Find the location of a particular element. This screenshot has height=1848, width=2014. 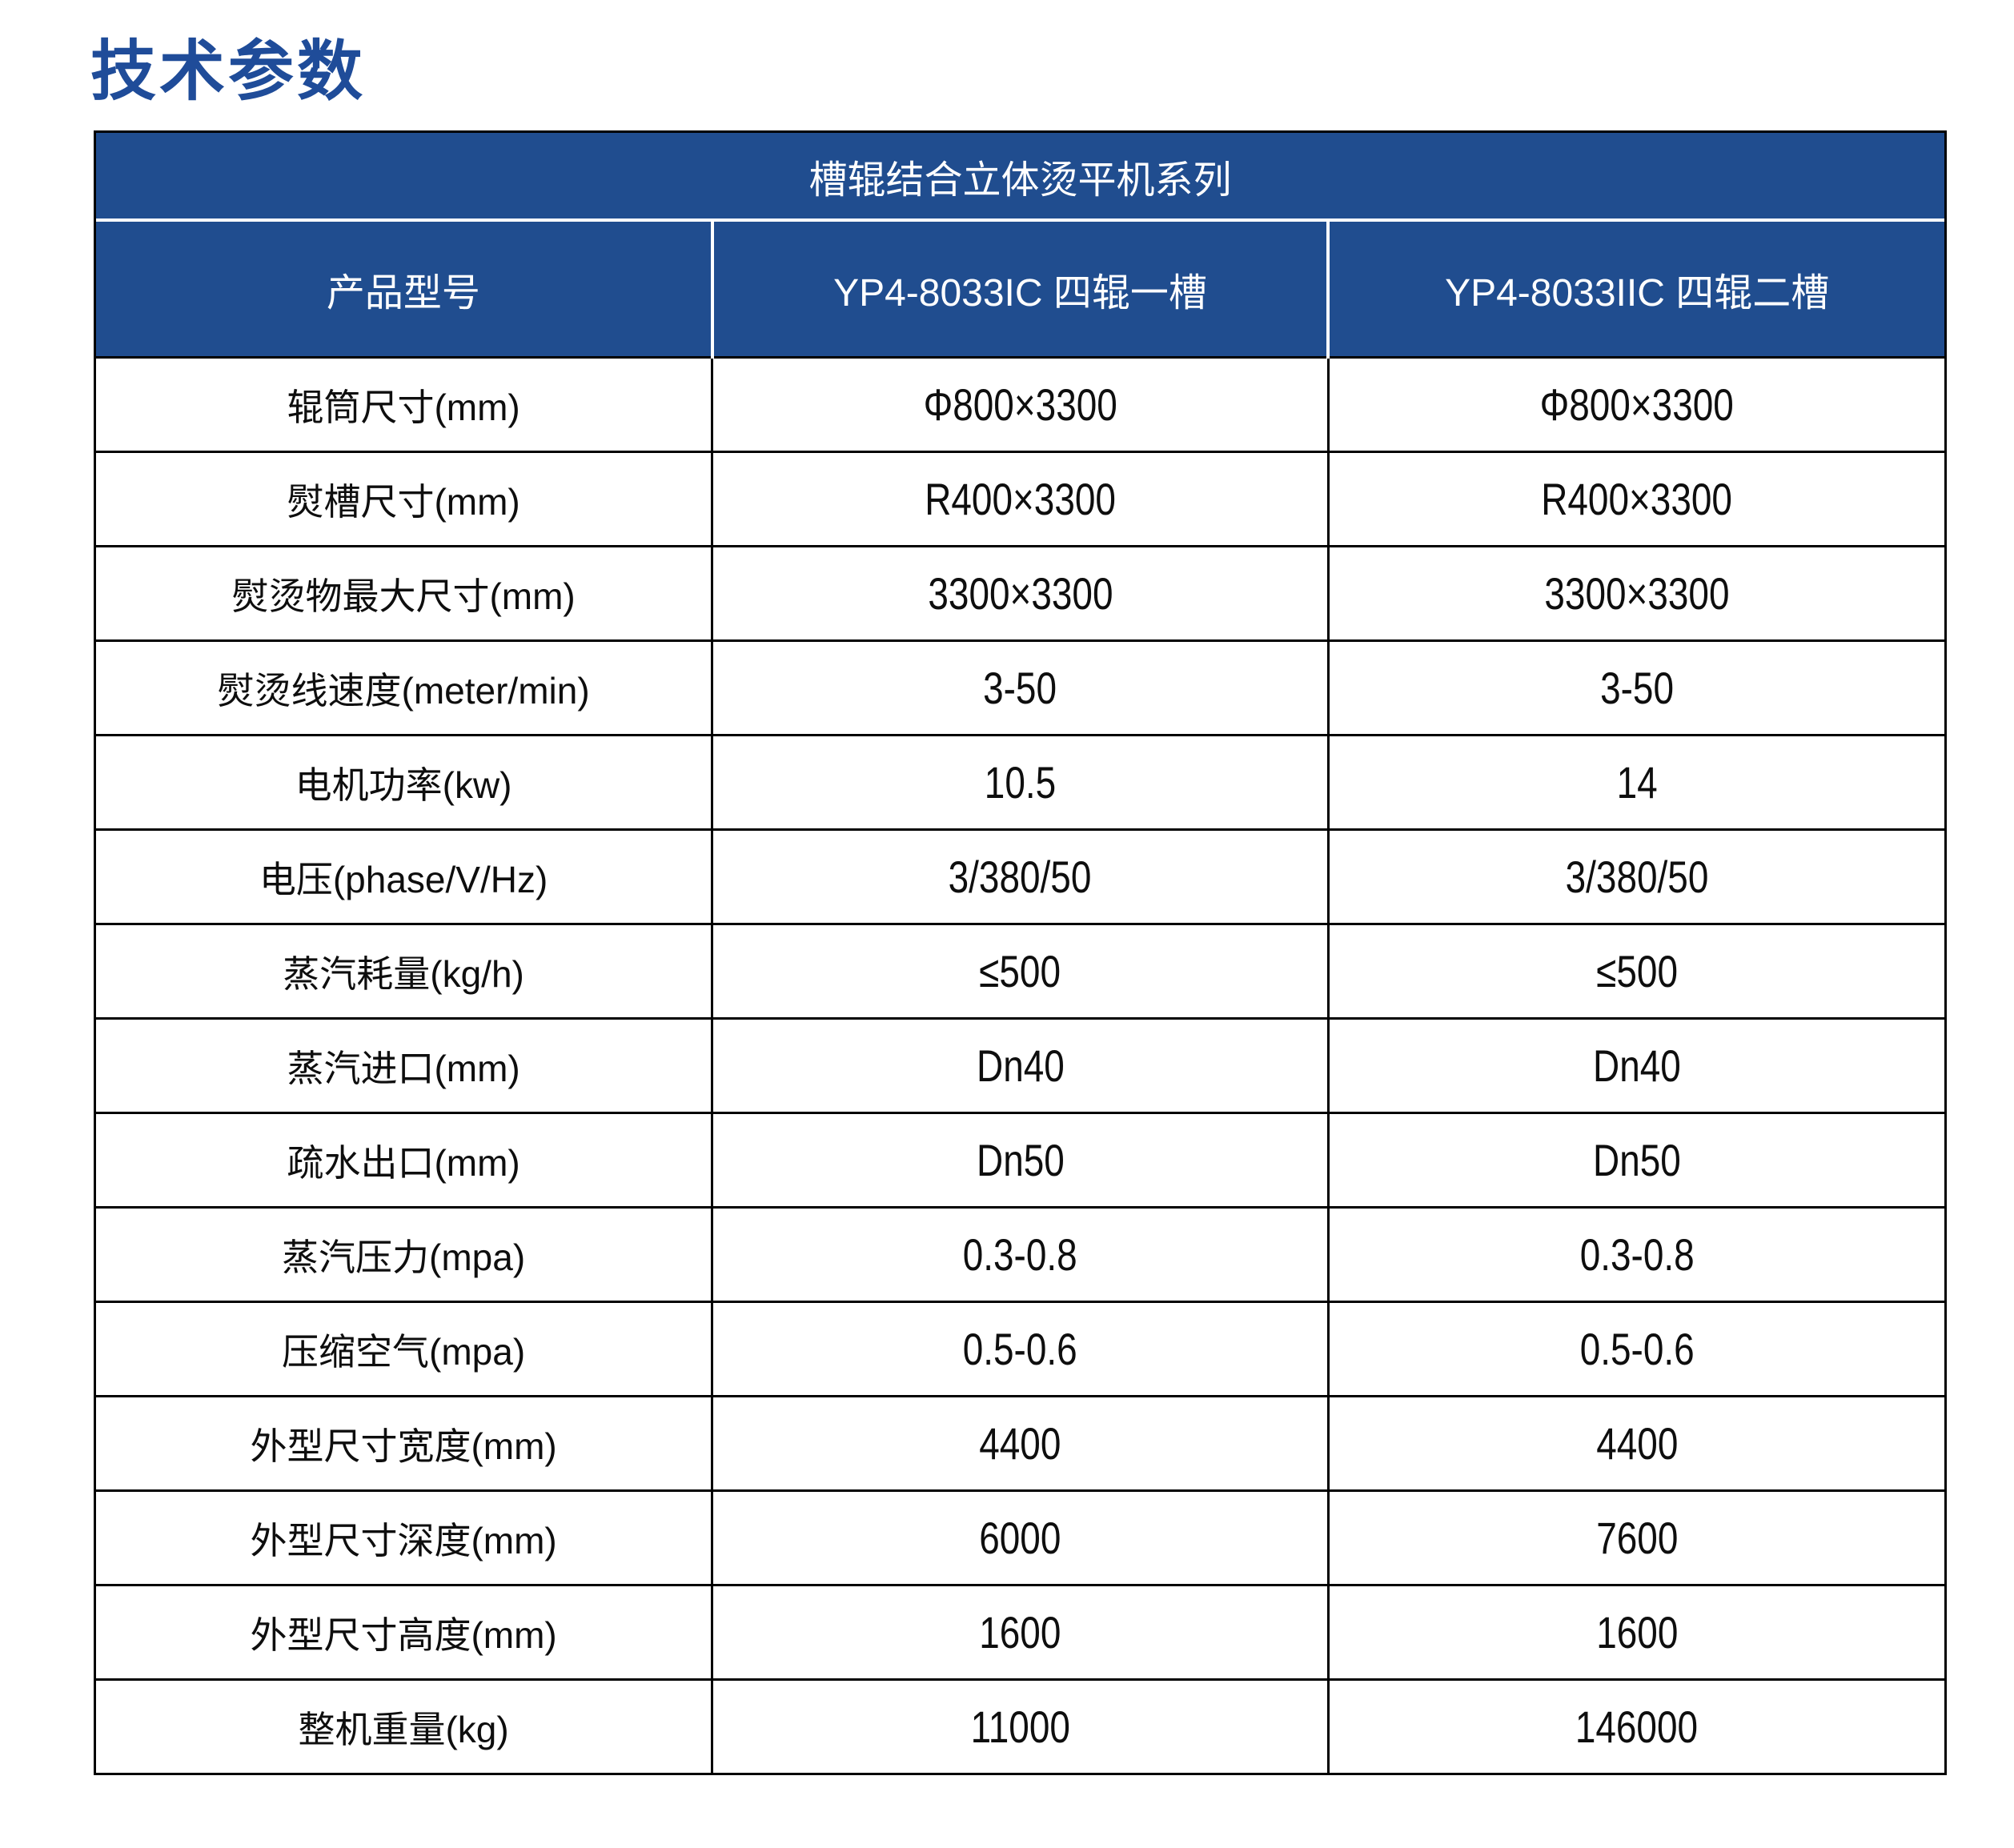

series-header-row: 槽辊结合立体烫平机系列 is located at coordinates (1020, 177).